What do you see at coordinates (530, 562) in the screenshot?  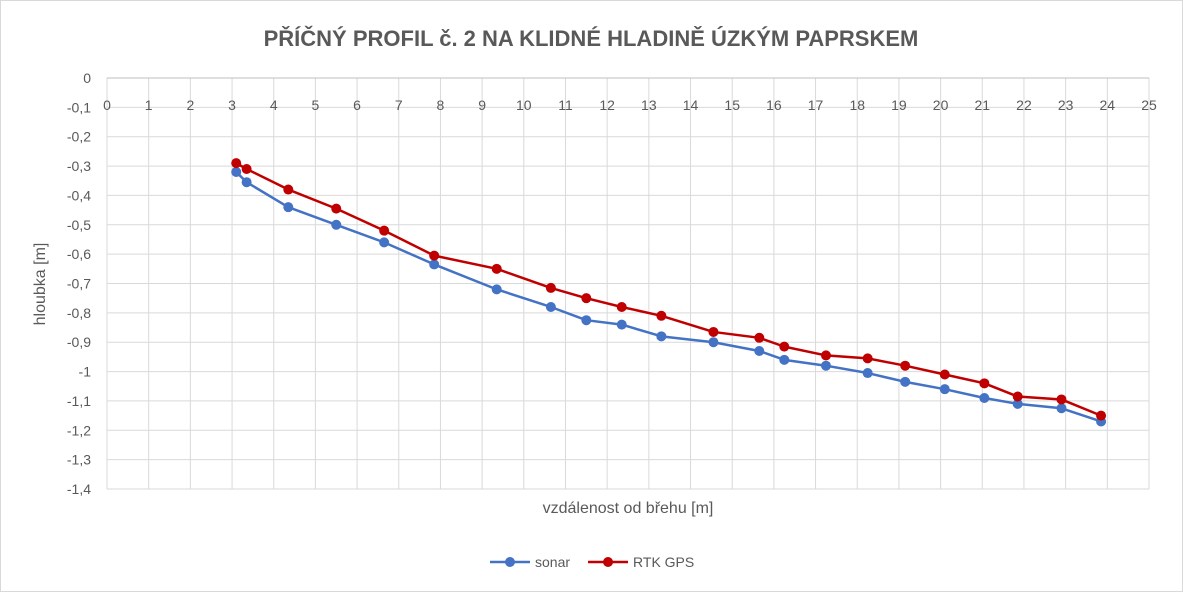 I see `legend-item-sonar: sonar` at bounding box center [530, 562].